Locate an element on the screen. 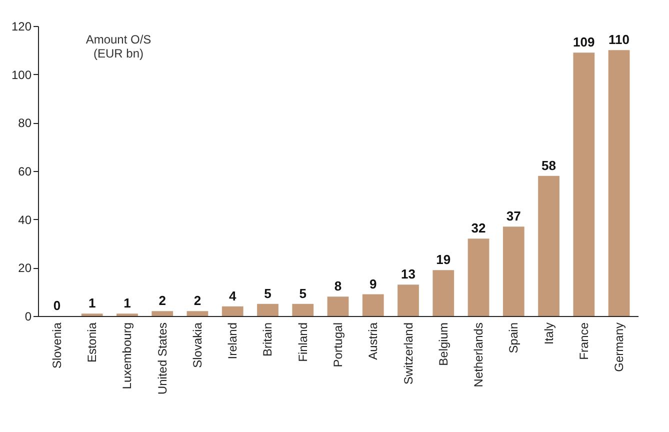 Image resolution: width=669 pixels, height=432 pixels. x-tick-label: Netherlands is located at coordinates (479, 355).